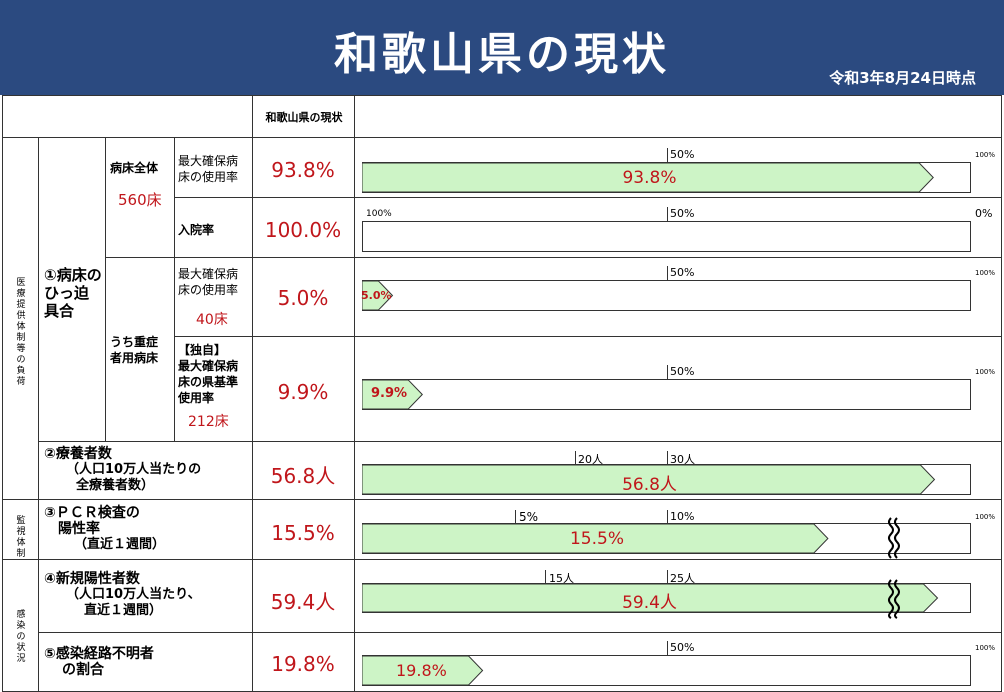  What do you see at coordinates (122, 594) in the screenshot?
I see `row7-label: ④新規陽性者数 （人口10万人当たり、 直近１週間）` at bounding box center [122, 594].